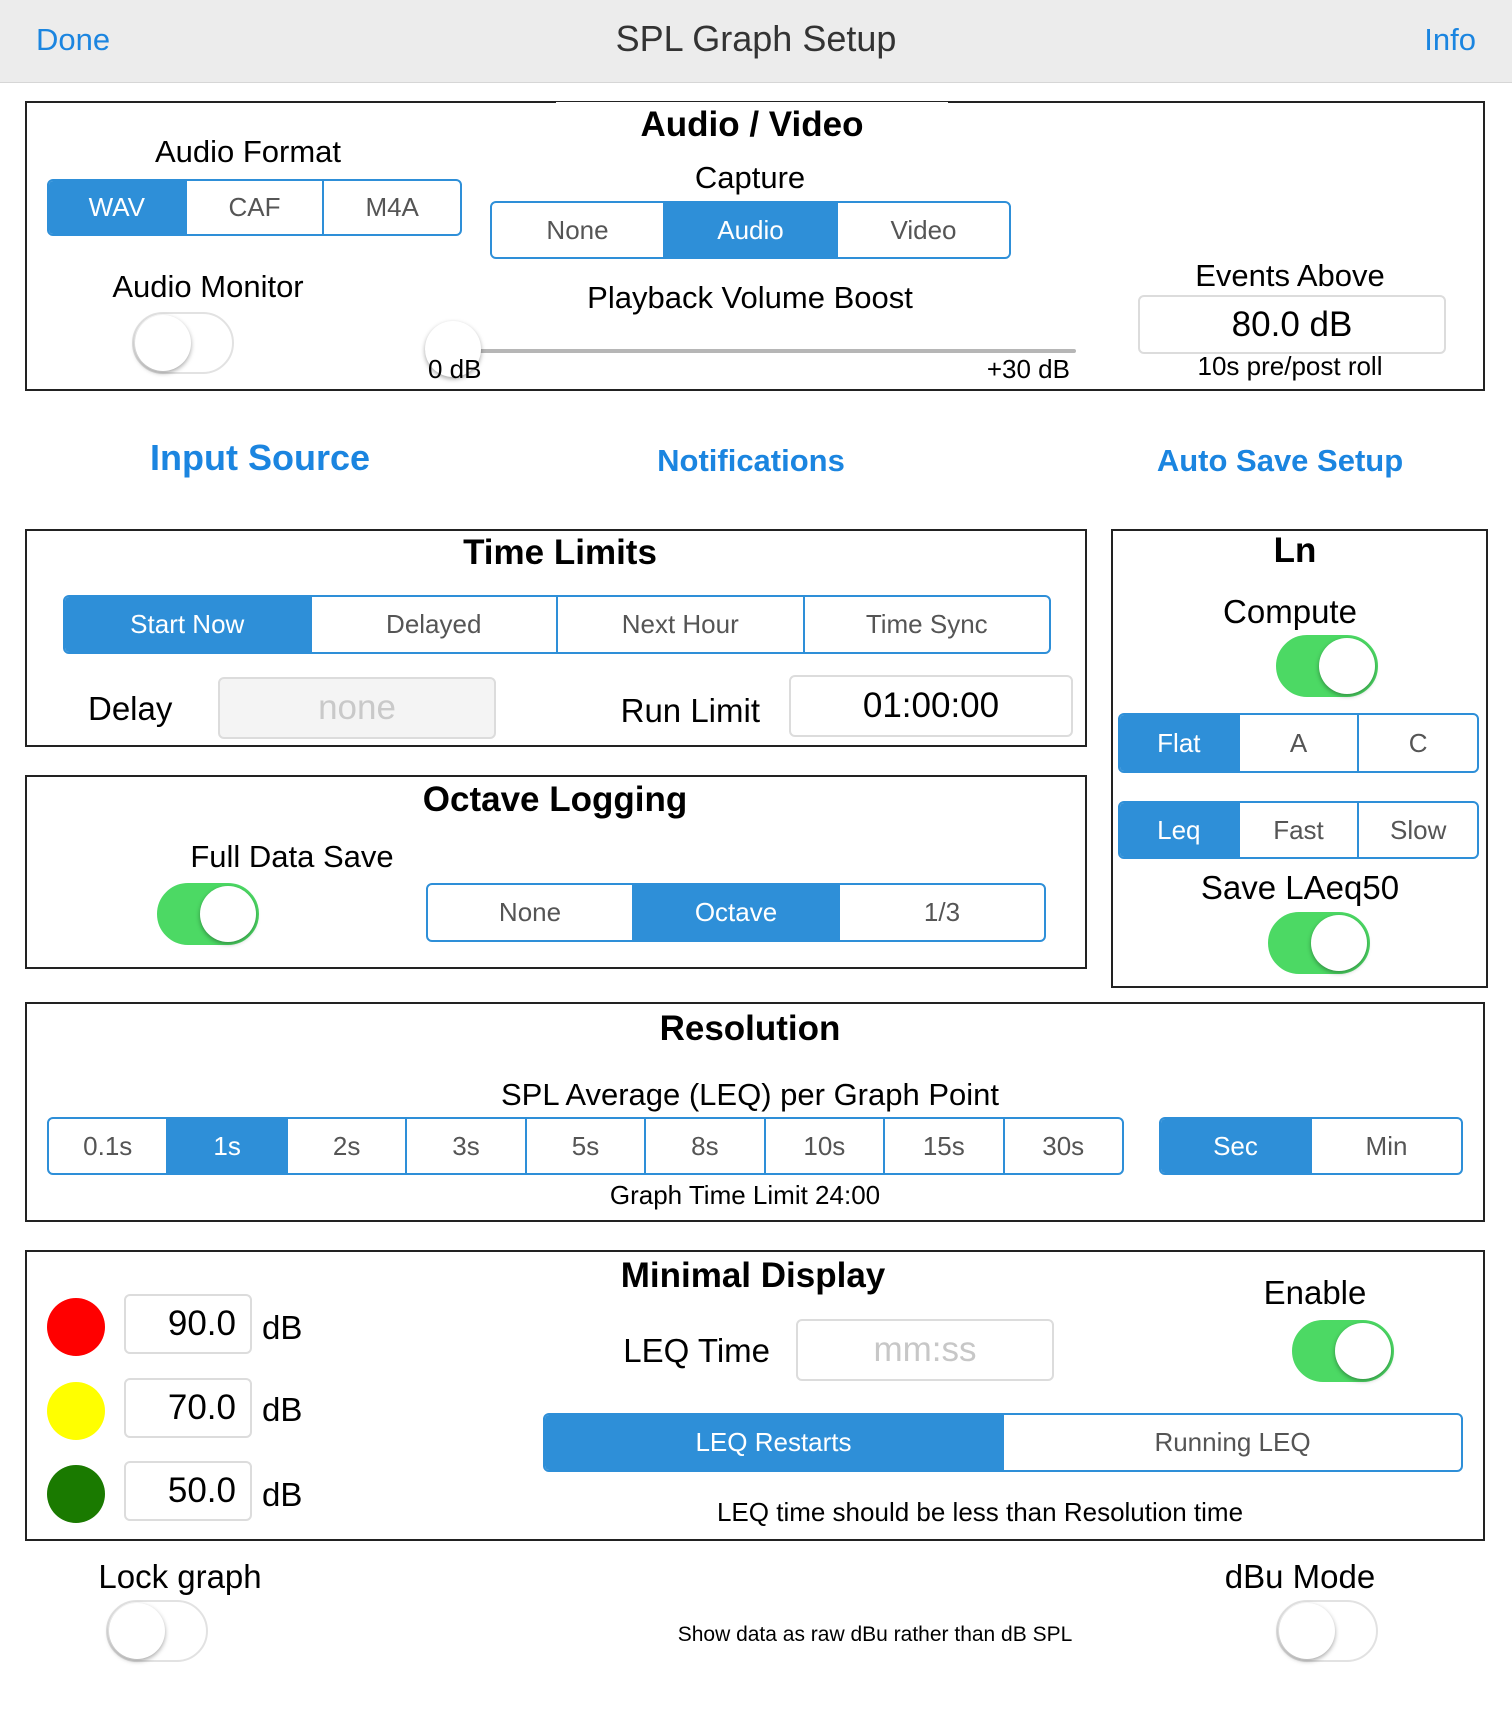 The height and width of the screenshot is (1715, 1512). I want to click on octave-logging-segmented-control: None Octave 1/3, so click(736, 912).